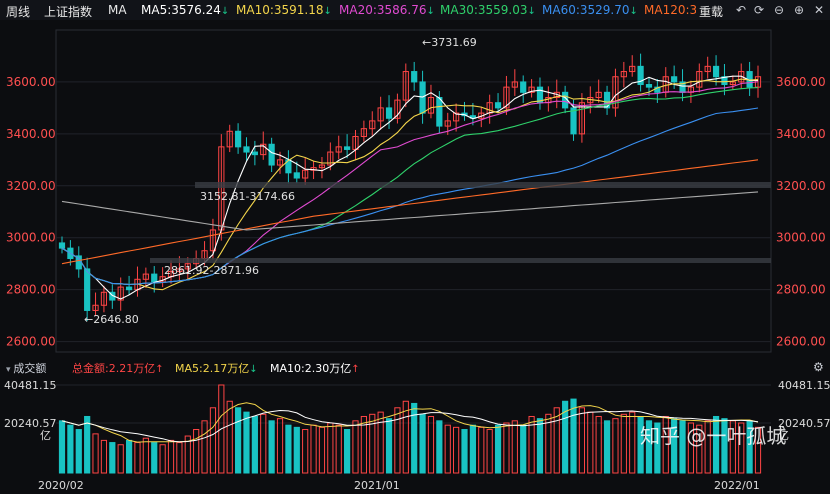 This screenshot has width=830, height=494. I want to click on volume-settings-icon: ⚙, so click(818, 367).